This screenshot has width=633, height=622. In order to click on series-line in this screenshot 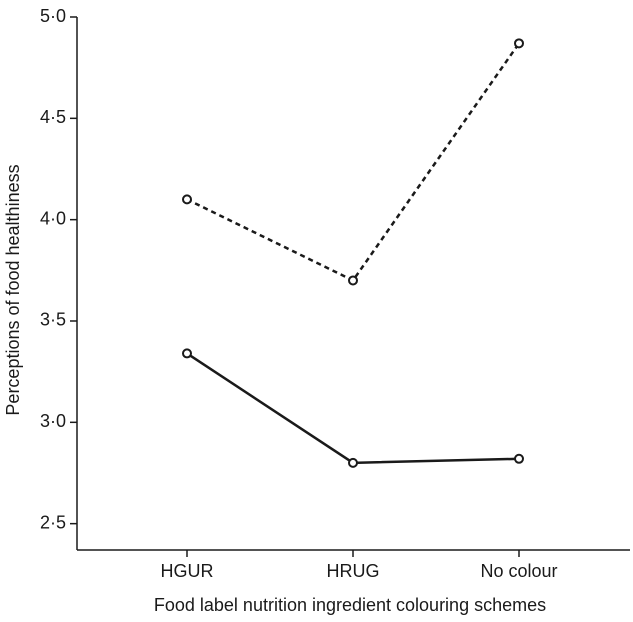, I will do `click(353, 408)`.